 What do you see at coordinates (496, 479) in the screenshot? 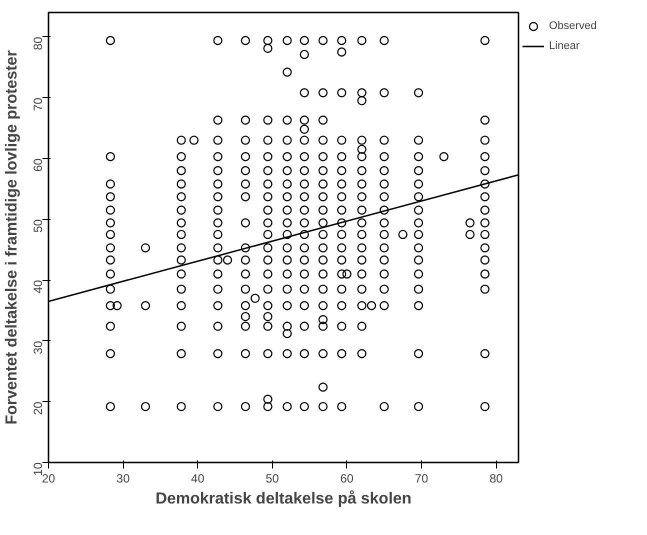
I see `x-tick-label: 80` at bounding box center [496, 479].